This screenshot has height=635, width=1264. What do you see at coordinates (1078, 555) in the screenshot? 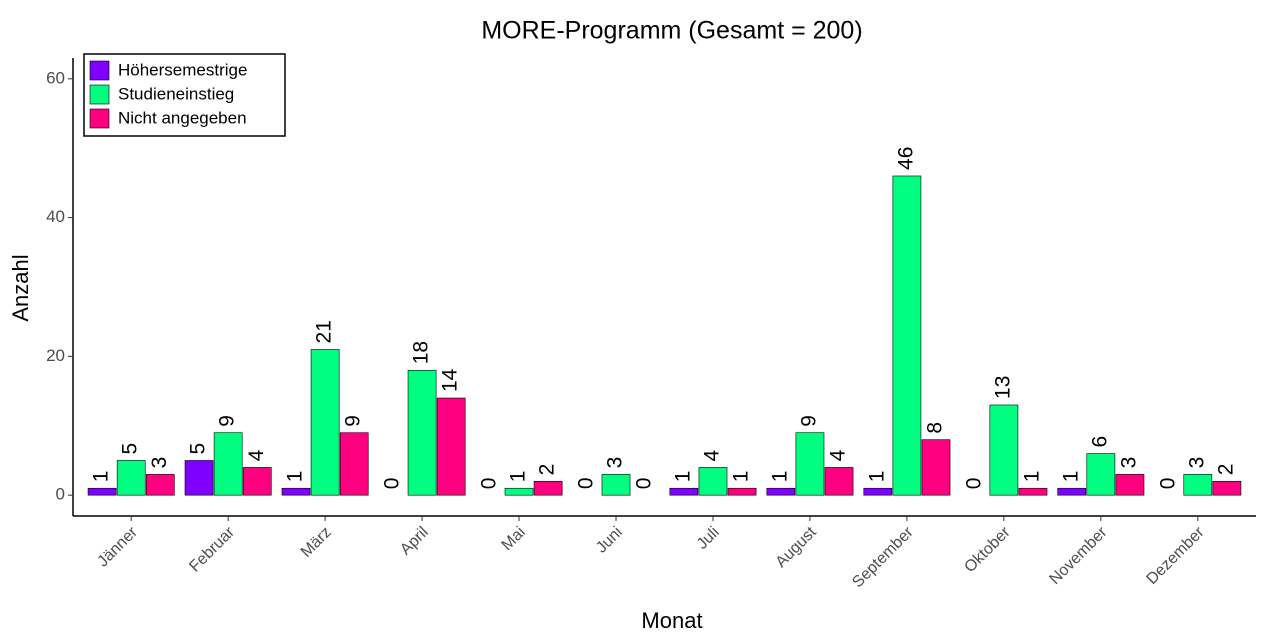
I see `x-tick-label: November` at bounding box center [1078, 555].